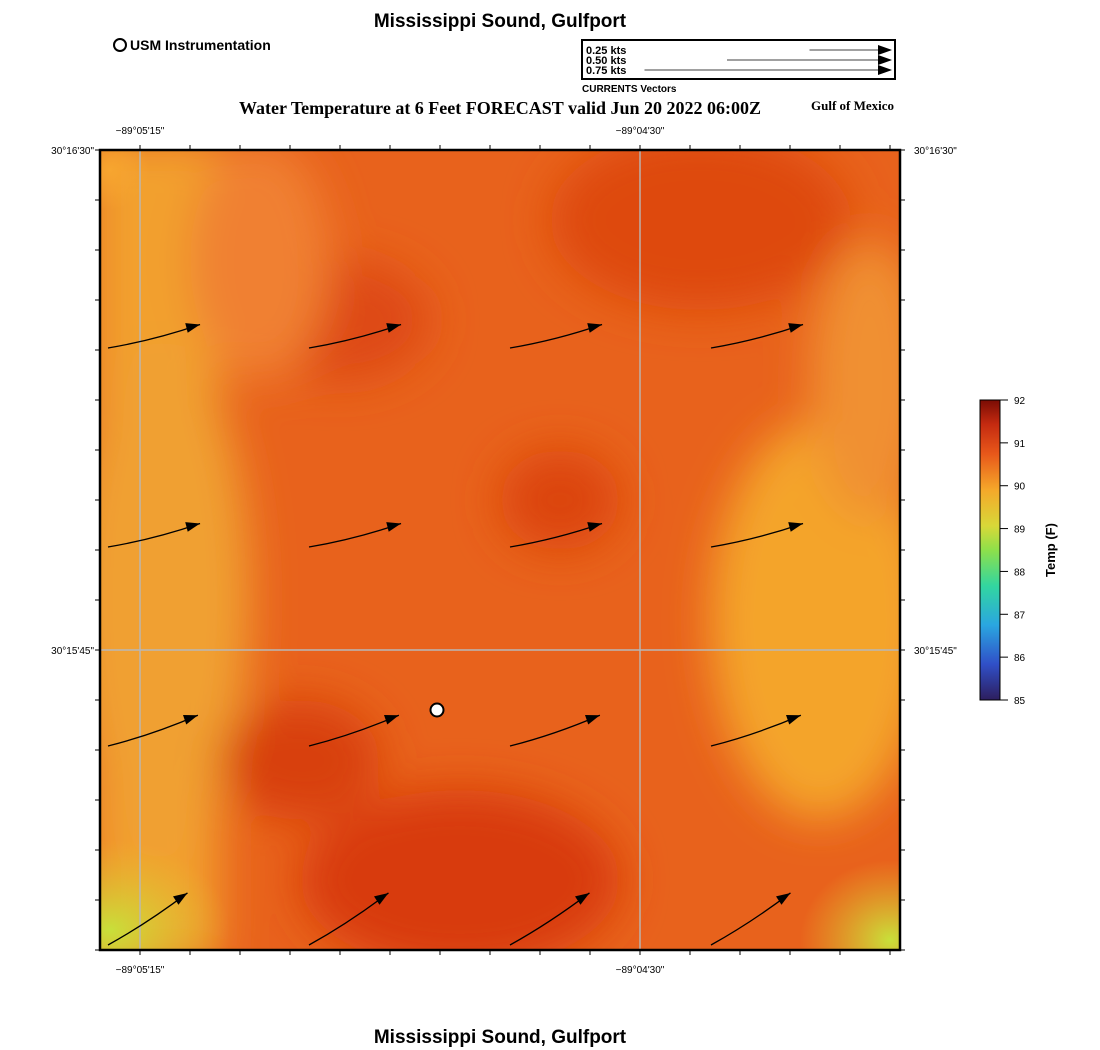  I want to click on footer-title: Mississippi Sound, Gulfport, so click(500, 1037).